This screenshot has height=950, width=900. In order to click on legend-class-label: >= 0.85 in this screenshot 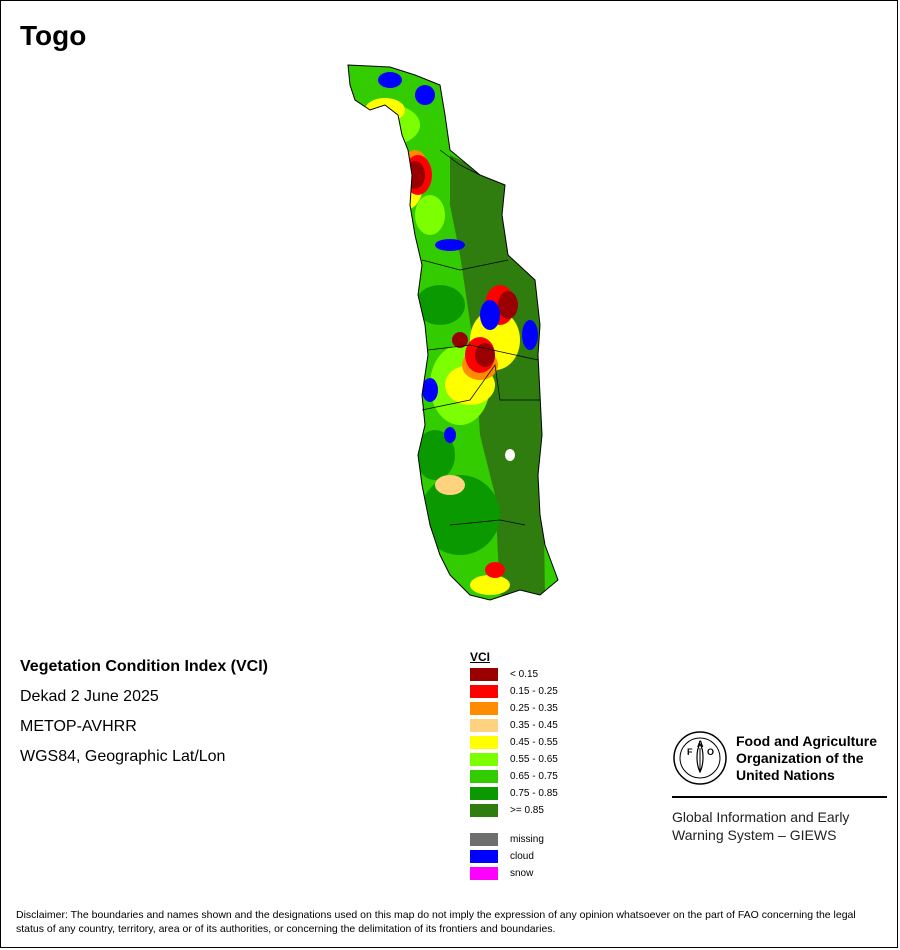, I will do `click(527, 810)`.